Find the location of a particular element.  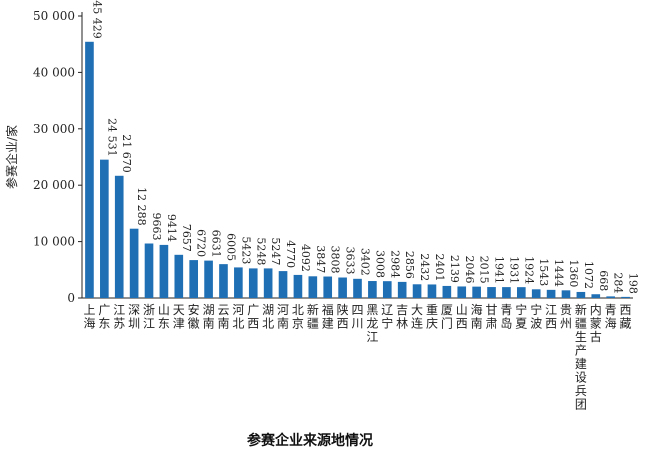

value-label: 2046 is located at coordinates (469, 269).